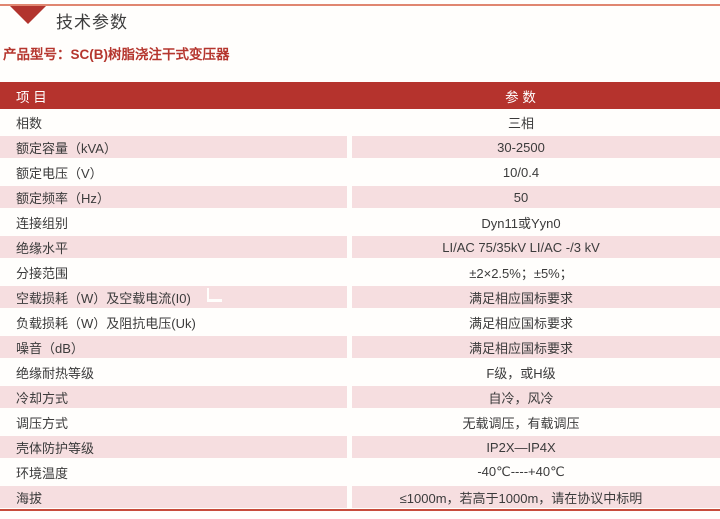 The image size is (720, 519). I want to click on row-value: IP2X—IP4X, so click(536, 447).